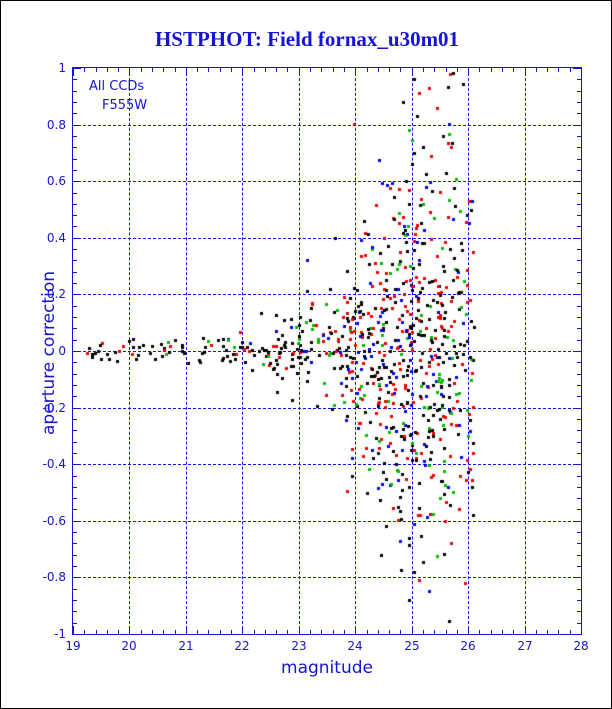  I want to click on annotation-line-ccds: All CCDs, so click(117, 86).